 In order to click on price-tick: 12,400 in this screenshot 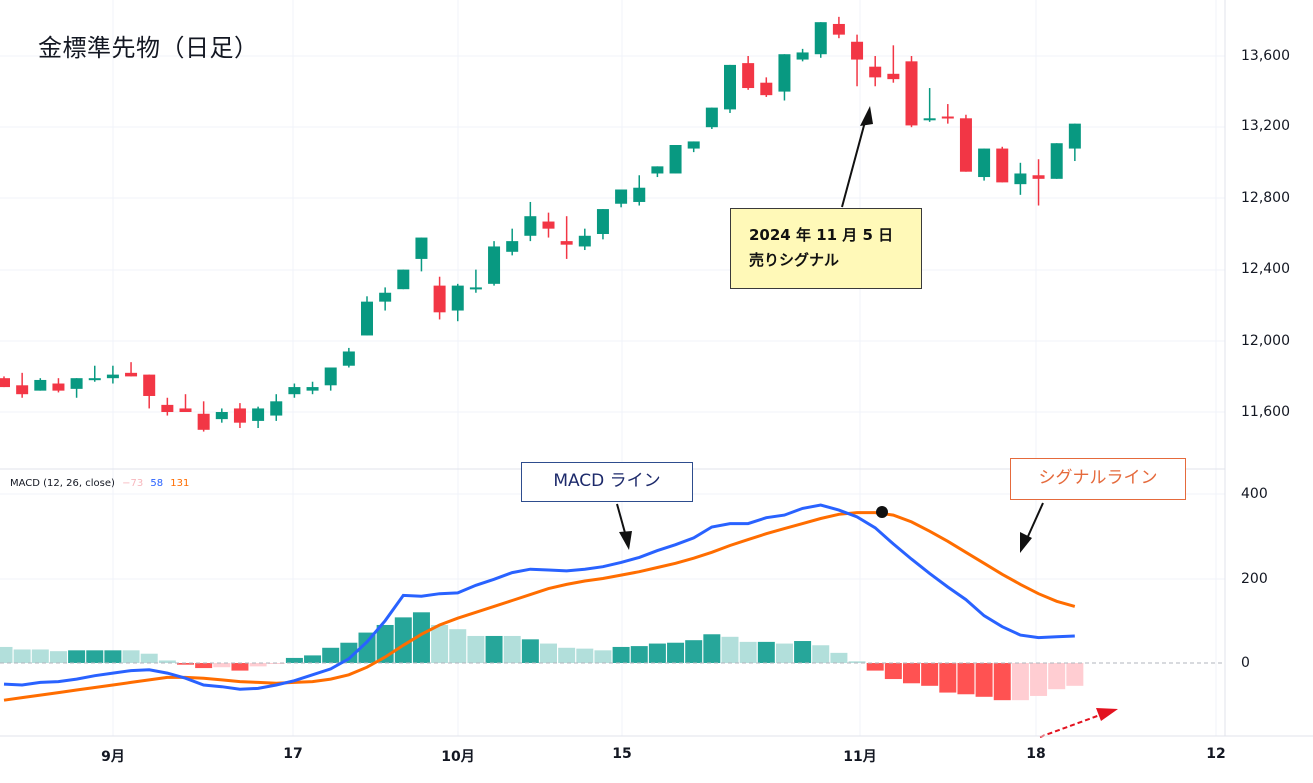, I will do `click(1265, 269)`.